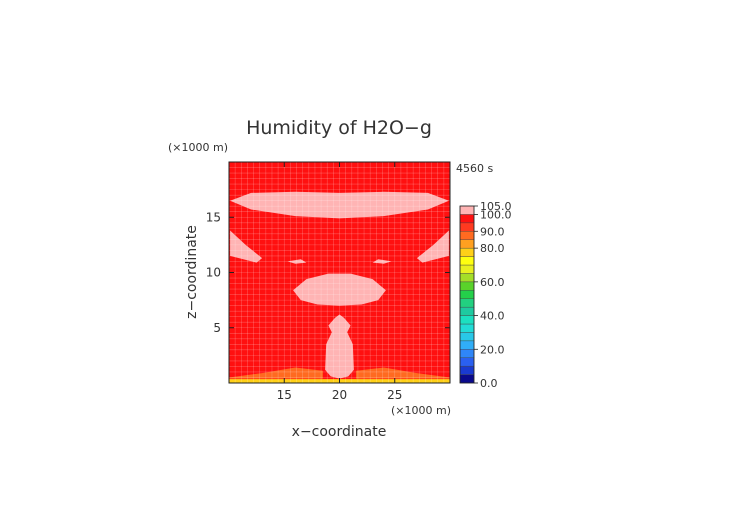  I want to click on region-upper-saturated-layer, so click(339, 205).